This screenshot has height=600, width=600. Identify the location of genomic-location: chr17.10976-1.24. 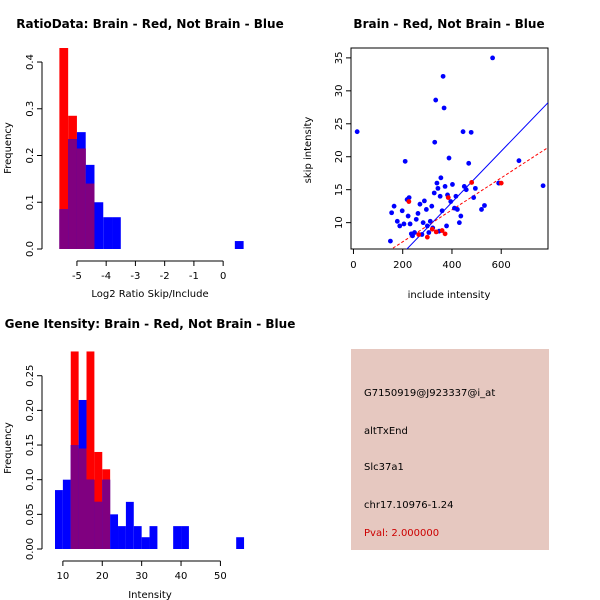
(409, 505).